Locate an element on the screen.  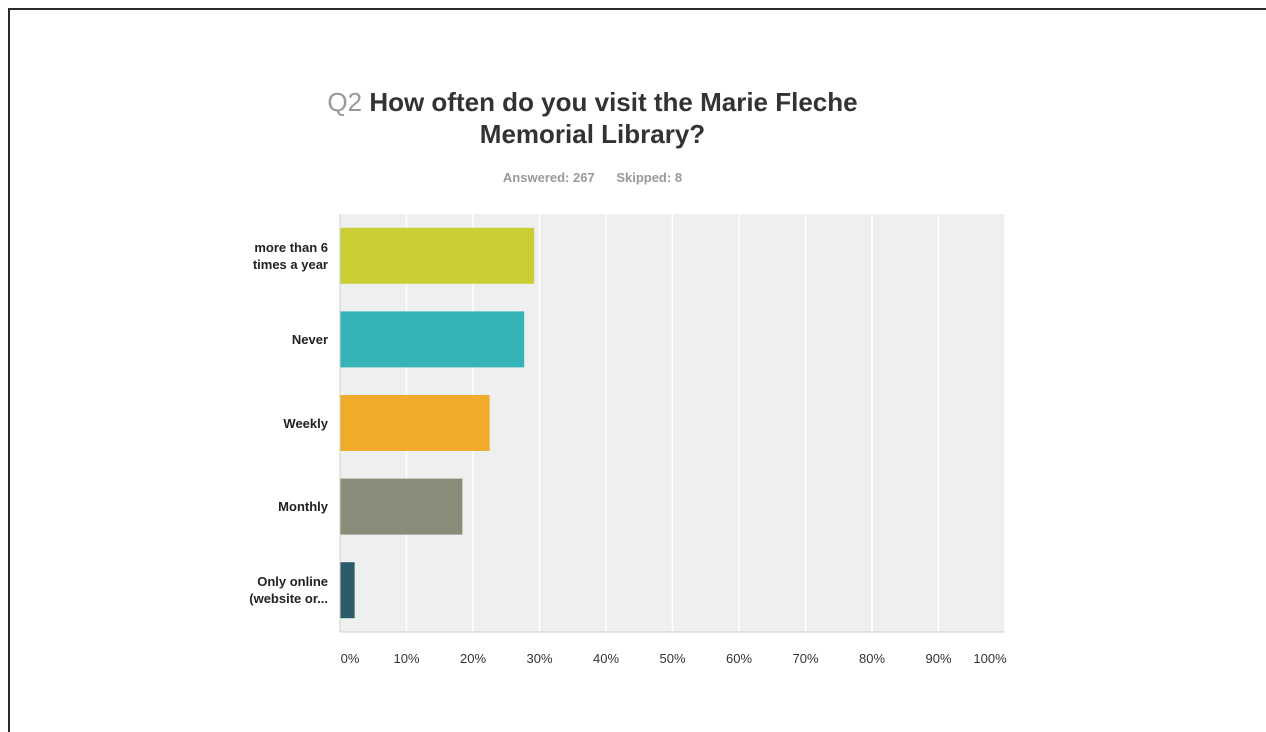
category-label: Never is located at coordinates (238, 339).